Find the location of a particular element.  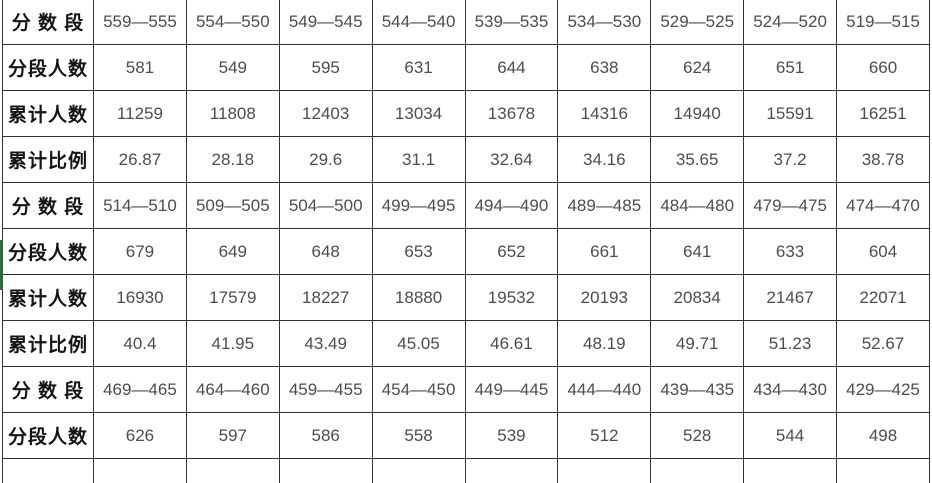

table-cell: 464—460 is located at coordinates (232, 389).